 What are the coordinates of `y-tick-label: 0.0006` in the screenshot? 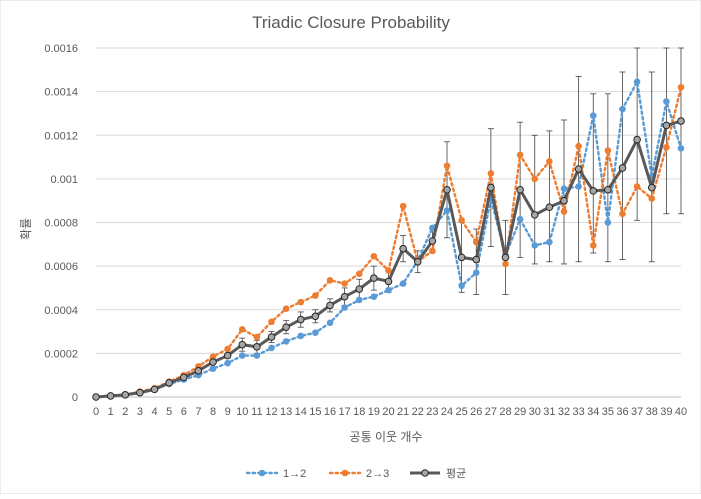 It's located at (61, 267).